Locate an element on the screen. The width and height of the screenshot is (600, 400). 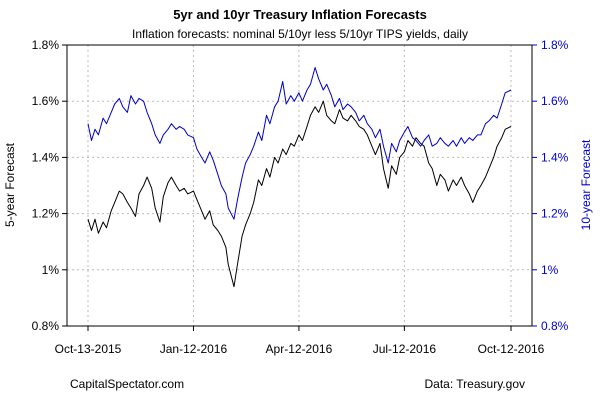
y-right-tick-label: 1% is located at coordinates (550, 270).